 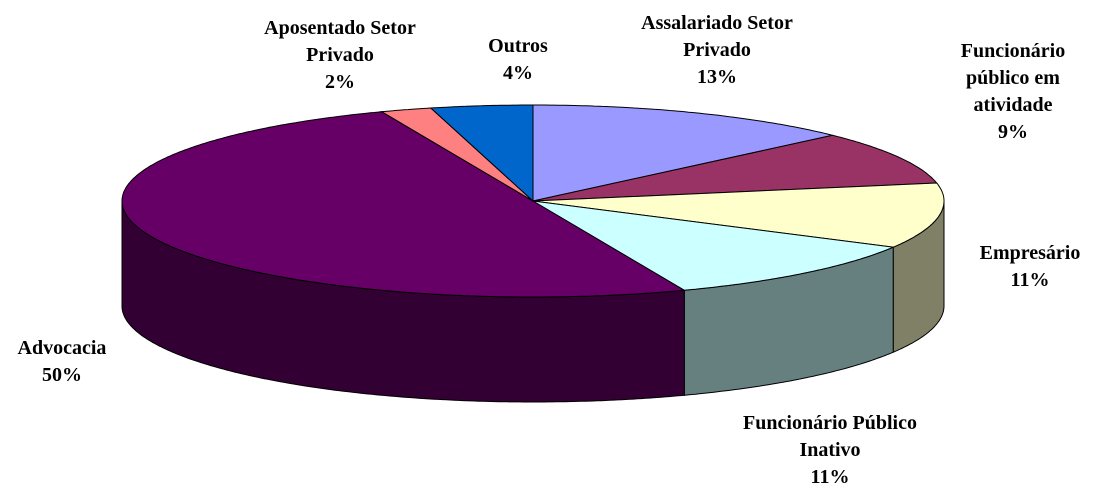 What do you see at coordinates (1013, 78) in the screenshot?
I see `category-label: Funcionário público em atividade` at bounding box center [1013, 78].